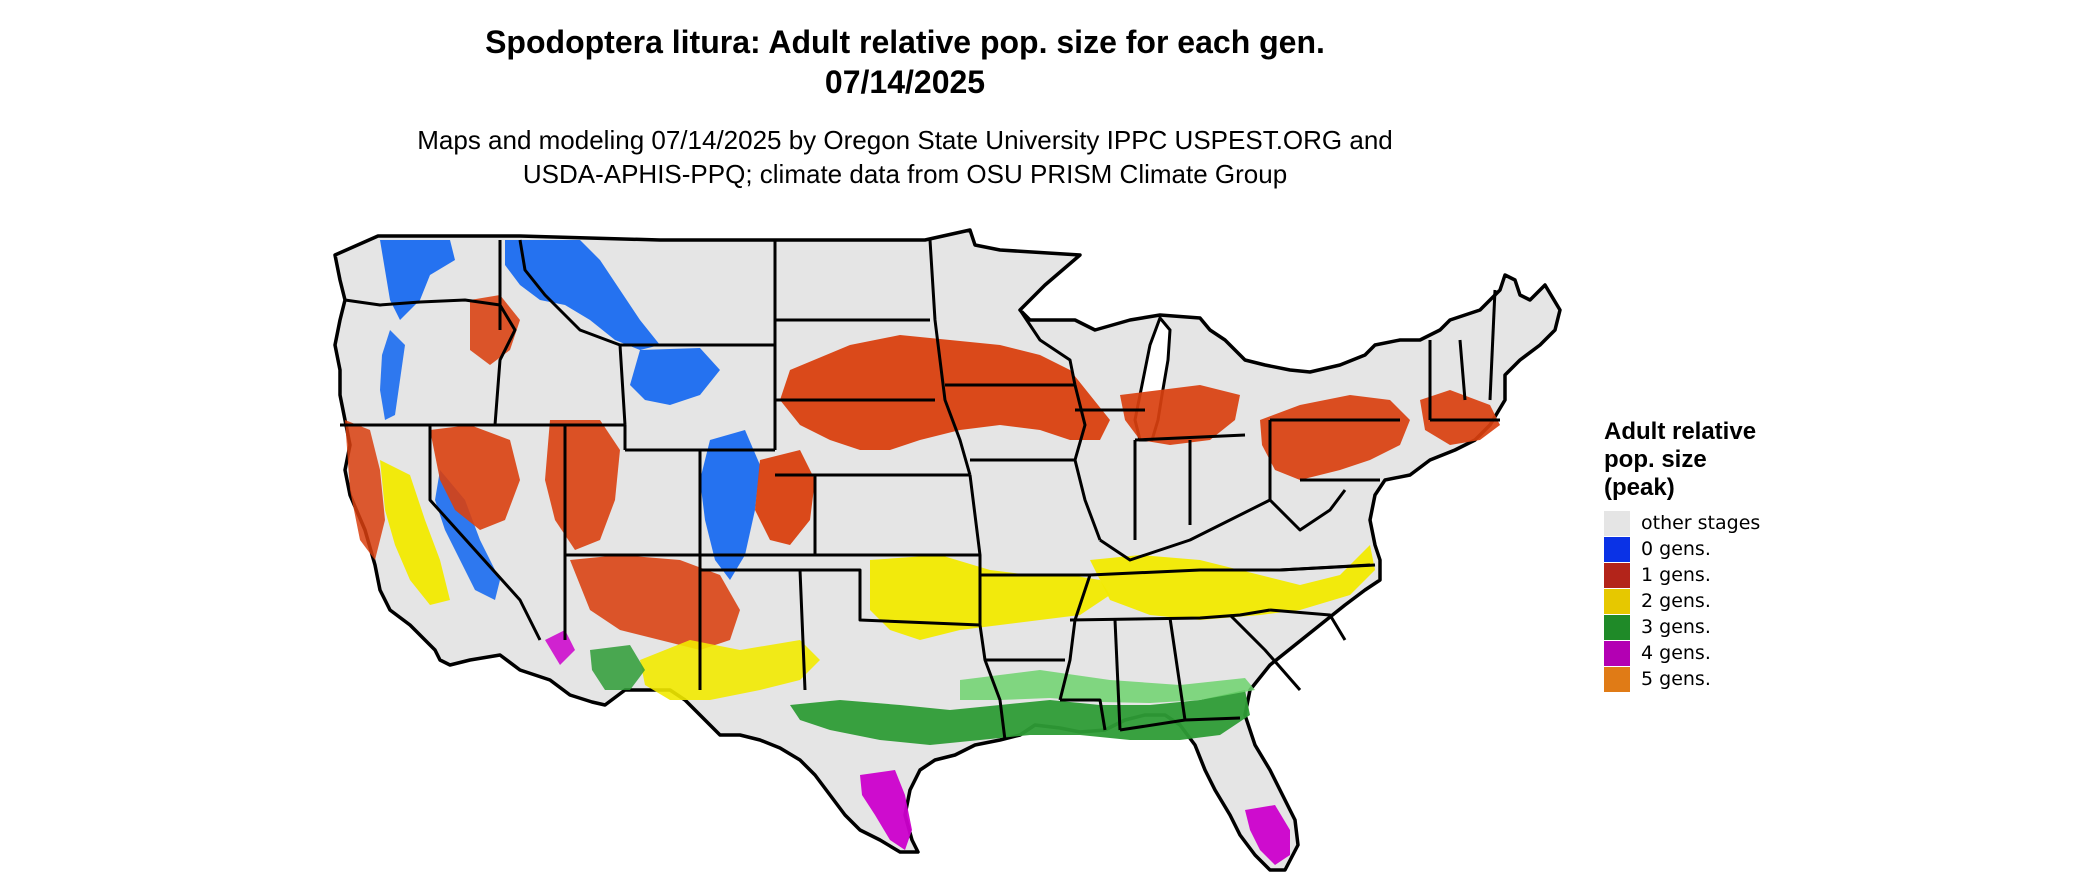 The image size is (2100, 892). Describe the element at coordinates (617, 667) in the screenshot. I see `zone-3-gens-arizona` at that location.